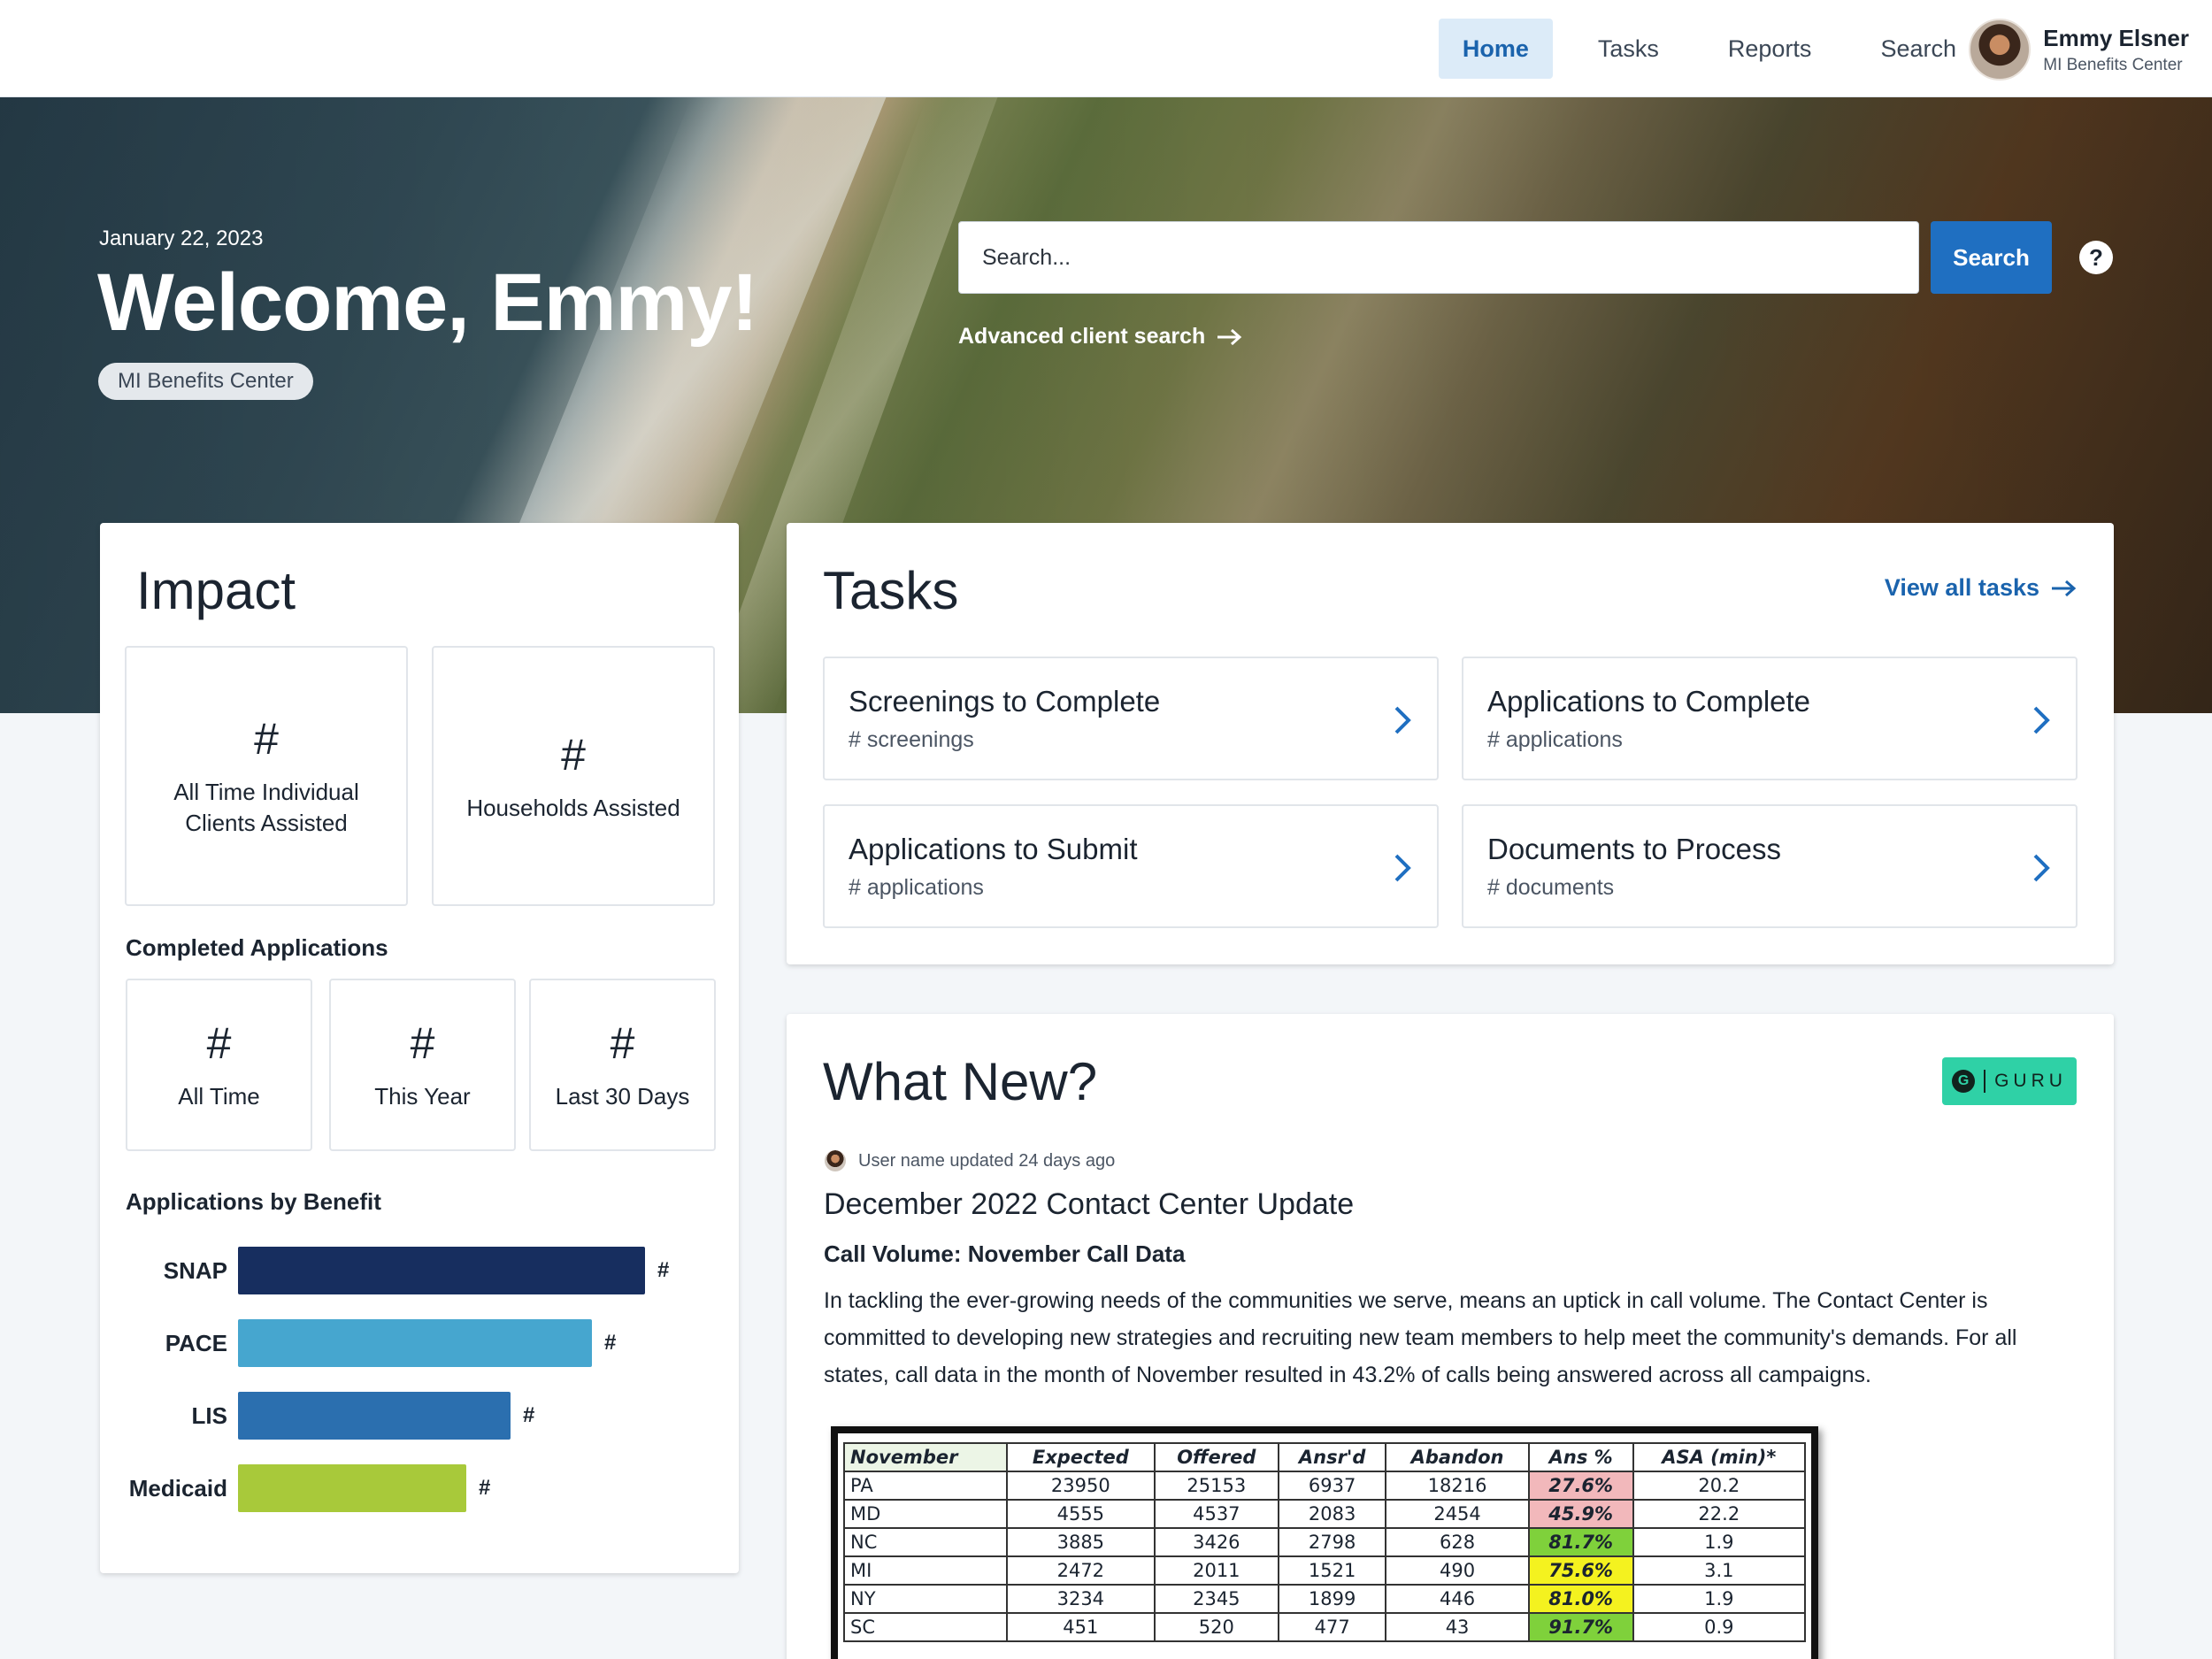 This screenshot has height=1659, width=2212. What do you see at coordinates (836, 1160) in the screenshot?
I see `author-avatar` at bounding box center [836, 1160].